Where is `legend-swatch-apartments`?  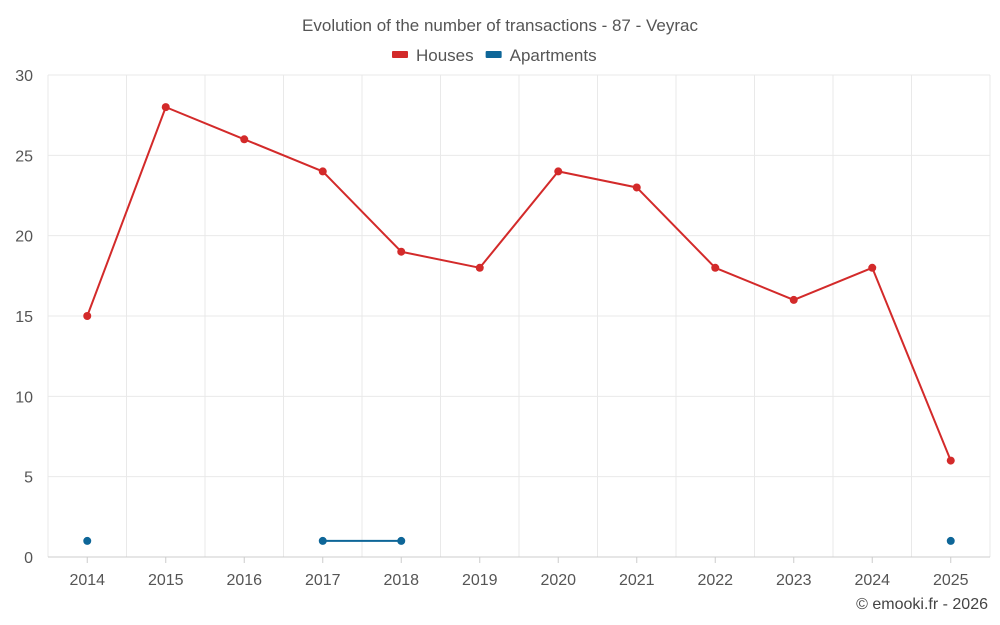
legend-swatch-apartments is located at coordinates (493, 54).